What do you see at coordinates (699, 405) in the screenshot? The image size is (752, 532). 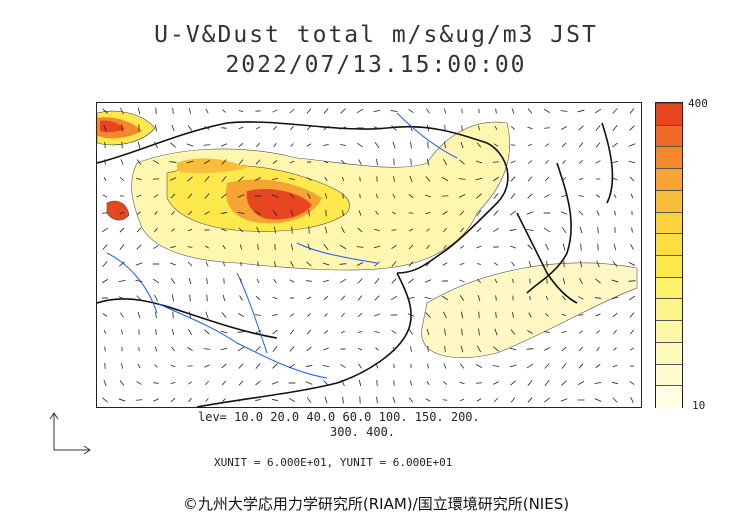 I see `colorbar-bottom-label: 10` at bounding box center [699, 405].